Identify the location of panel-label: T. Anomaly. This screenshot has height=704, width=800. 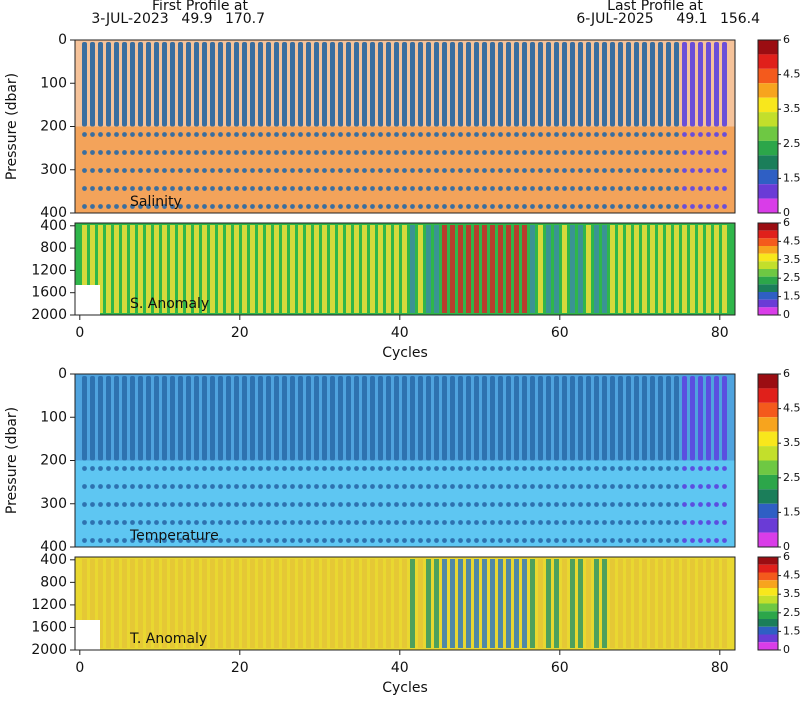
(168, 639).